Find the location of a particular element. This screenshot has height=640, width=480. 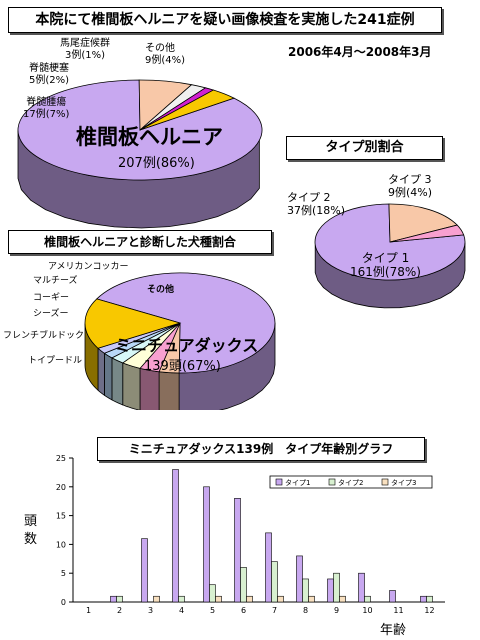

pie1-label-tumor: 脊髄腫瘍 17例(7%) is located at coordinates (46, 108).